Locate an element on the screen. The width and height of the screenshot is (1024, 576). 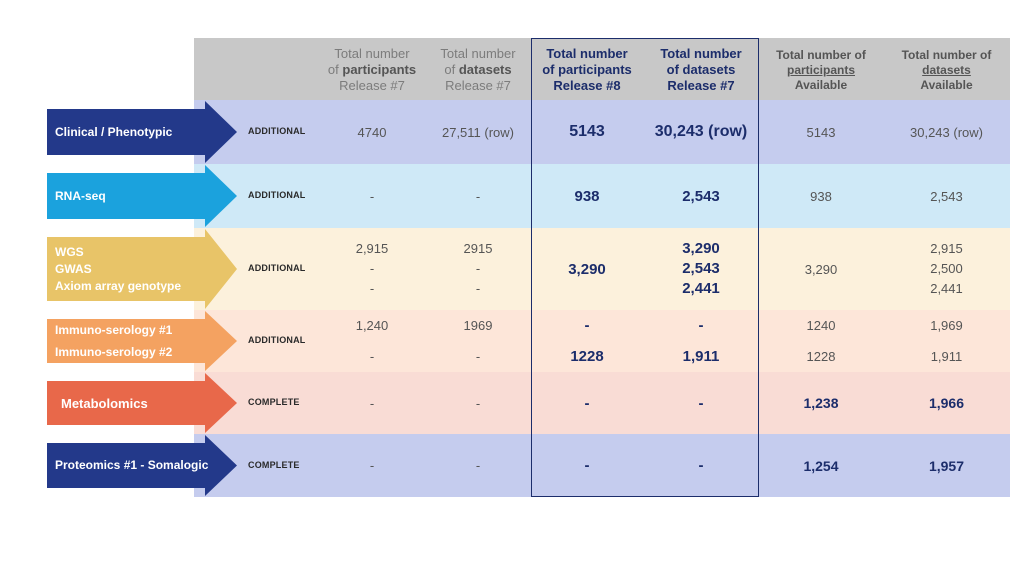
category-label: Proteomics #1 - Somalogic is located at coordinates (134, 465).